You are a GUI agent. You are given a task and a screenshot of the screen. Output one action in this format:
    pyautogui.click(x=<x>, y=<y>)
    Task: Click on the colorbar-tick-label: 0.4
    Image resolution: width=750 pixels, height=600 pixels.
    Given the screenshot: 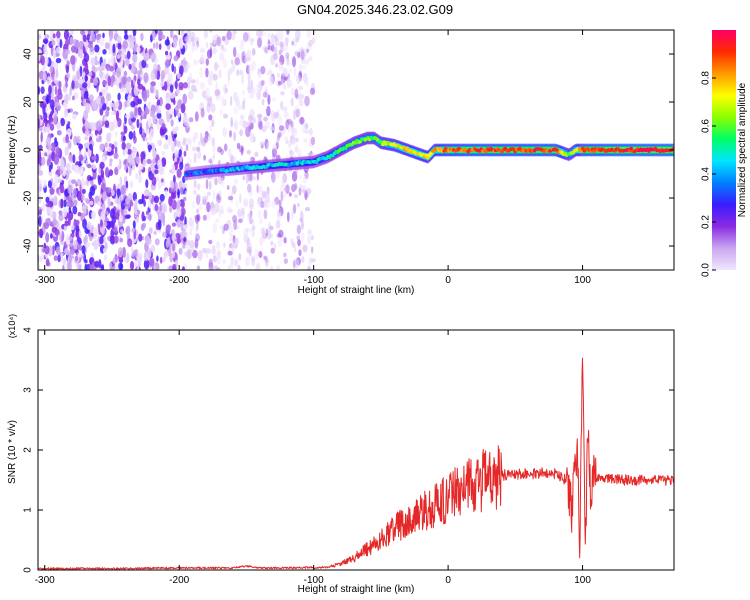 What is the action you would take?
    pyautogui.click(x=706, y=174)
    